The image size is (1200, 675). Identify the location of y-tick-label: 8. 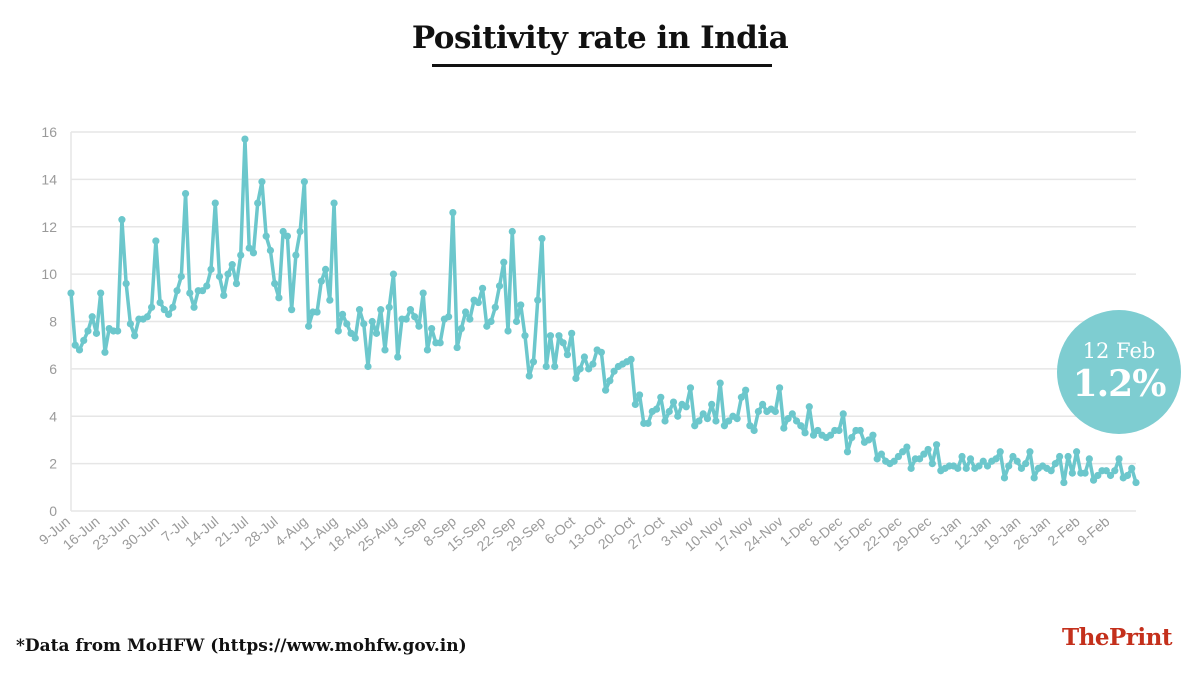
(53, 322).